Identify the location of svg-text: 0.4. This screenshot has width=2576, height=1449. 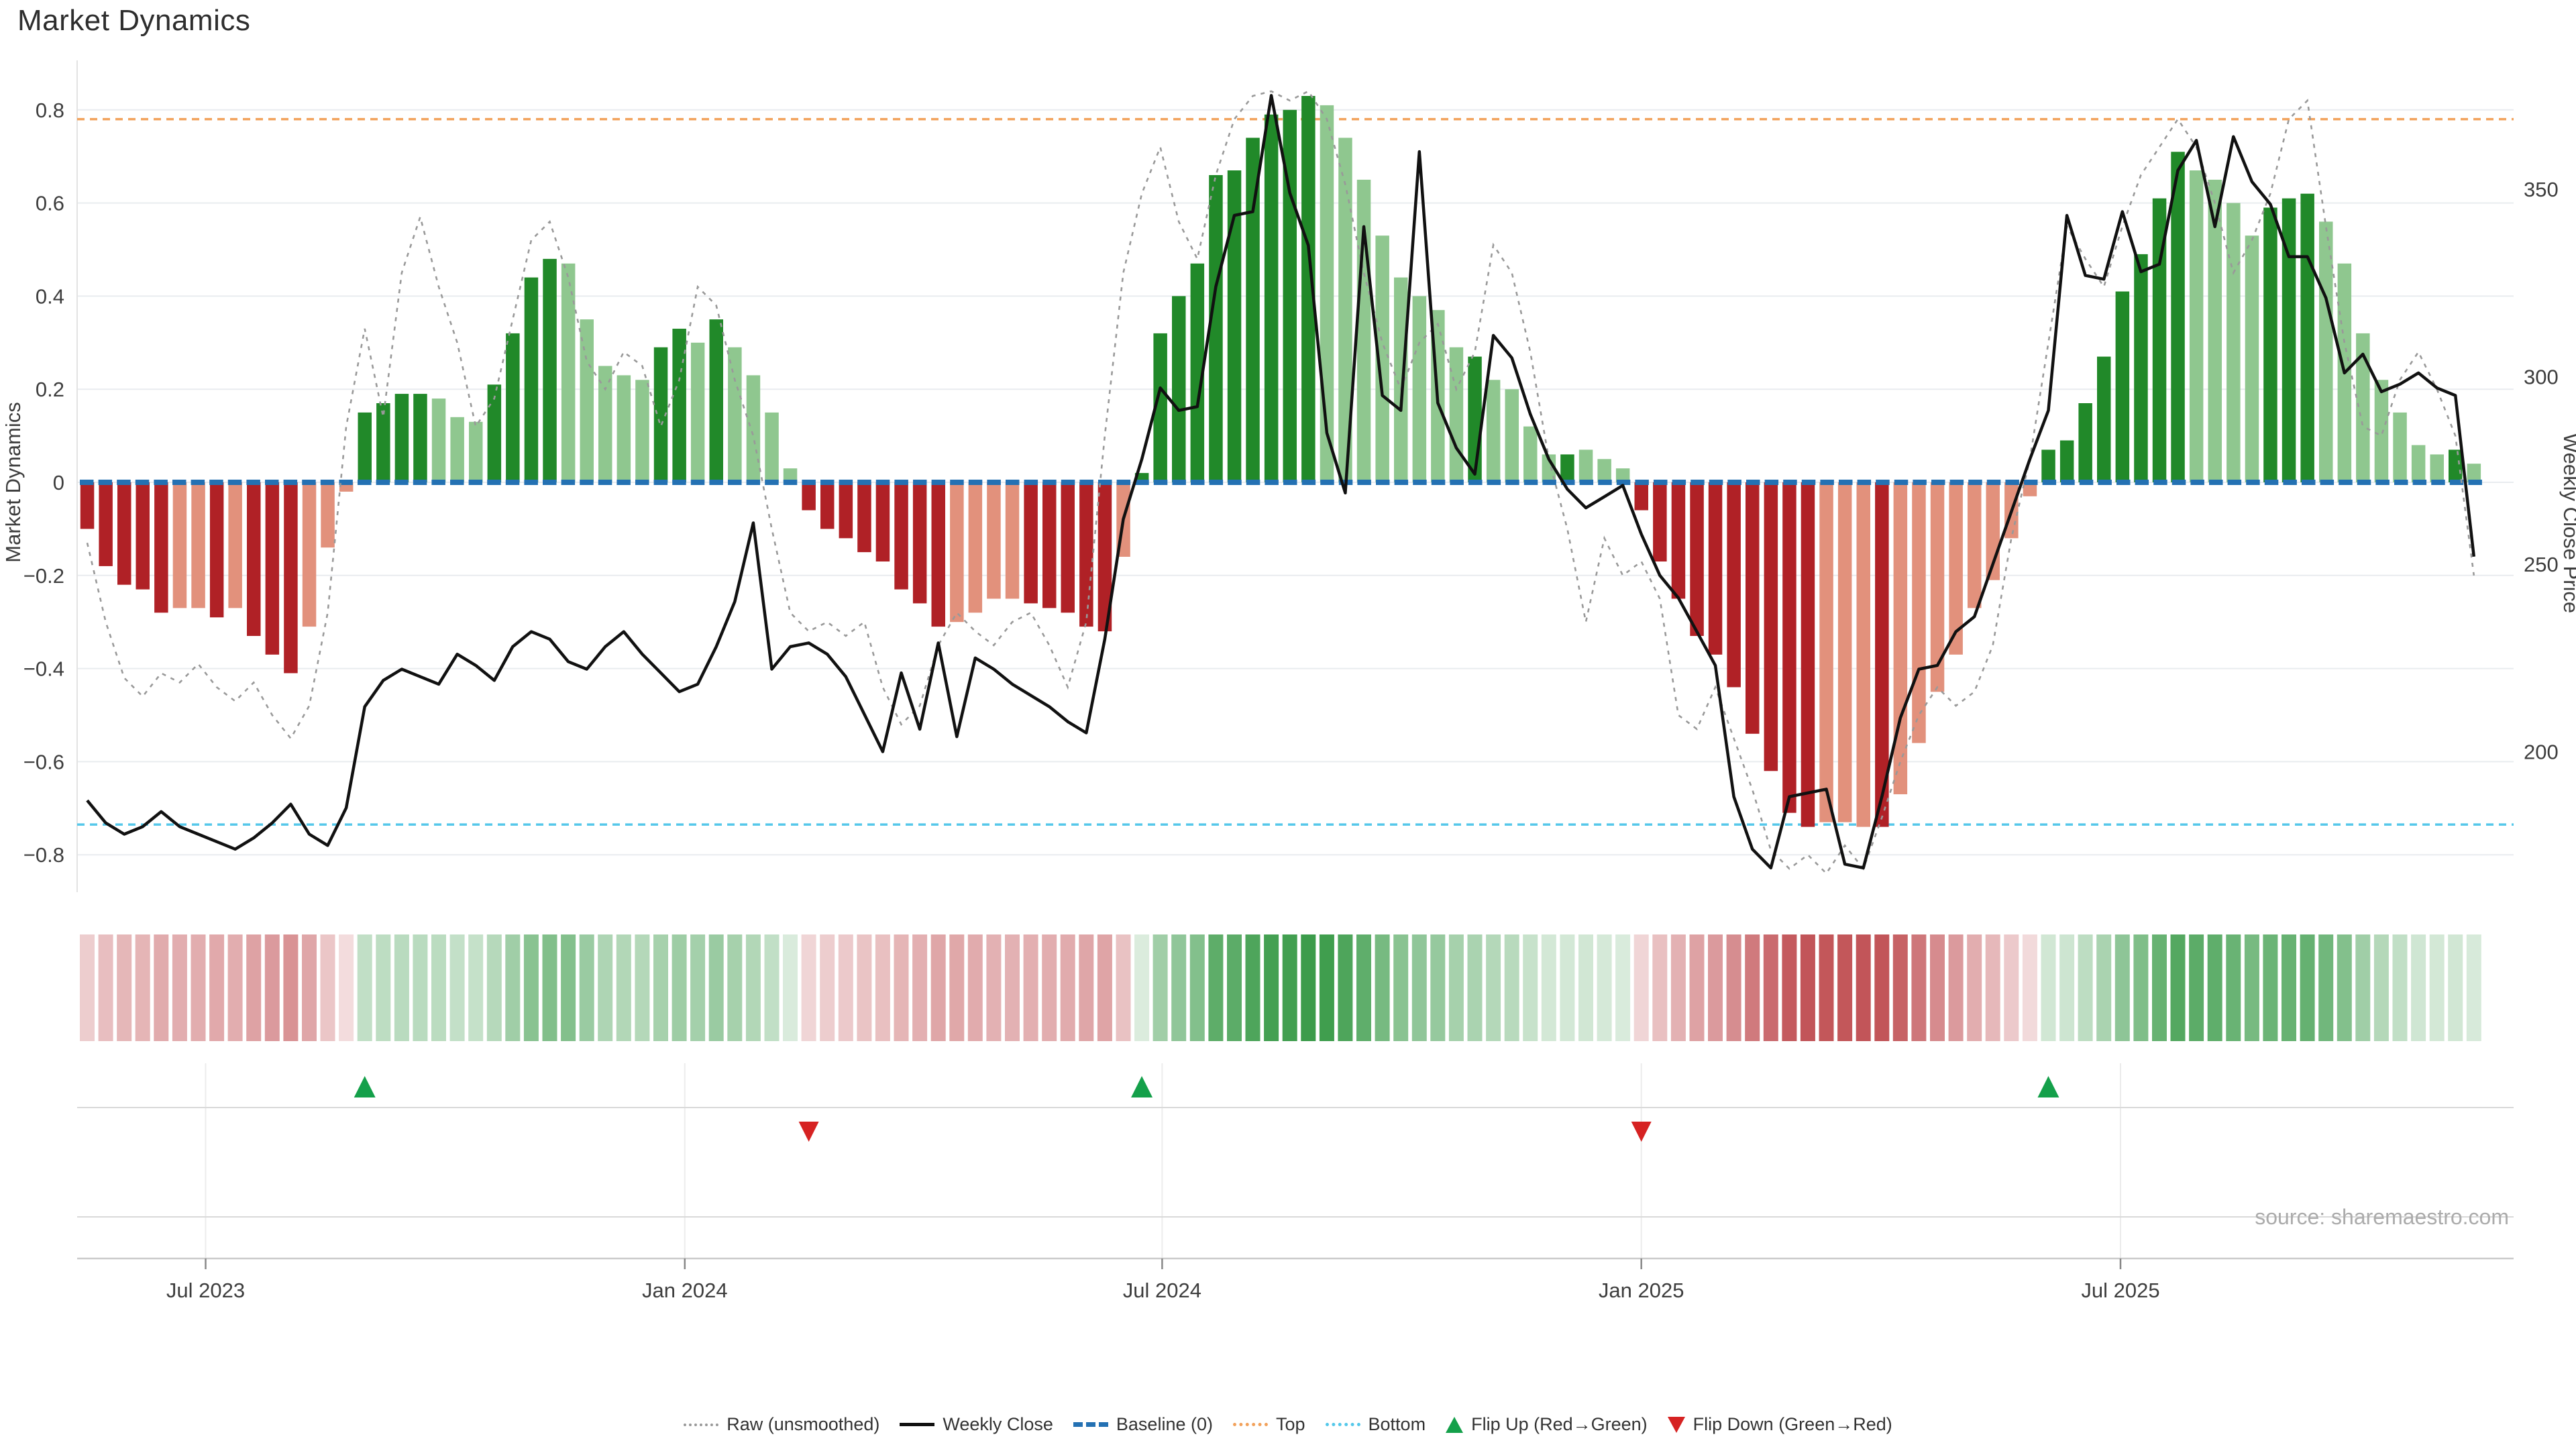
(50, 296).